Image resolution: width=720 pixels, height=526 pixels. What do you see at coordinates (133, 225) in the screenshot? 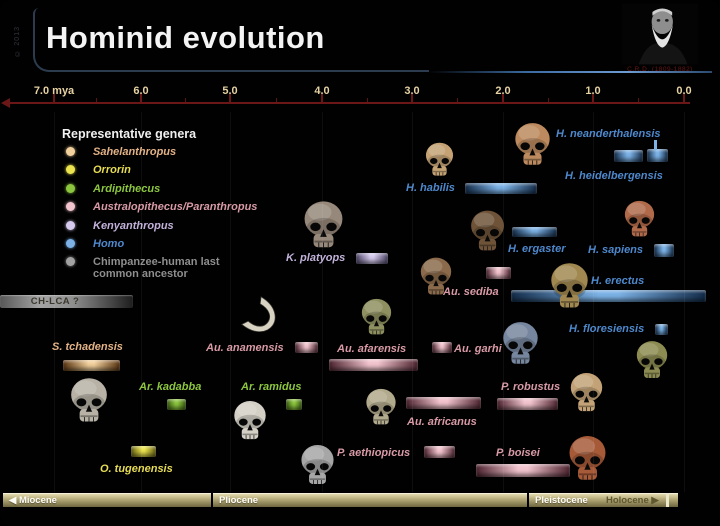
I see `legend-item-kenyanthropus: Kenyanthropus` at bounding box center [133, 225].